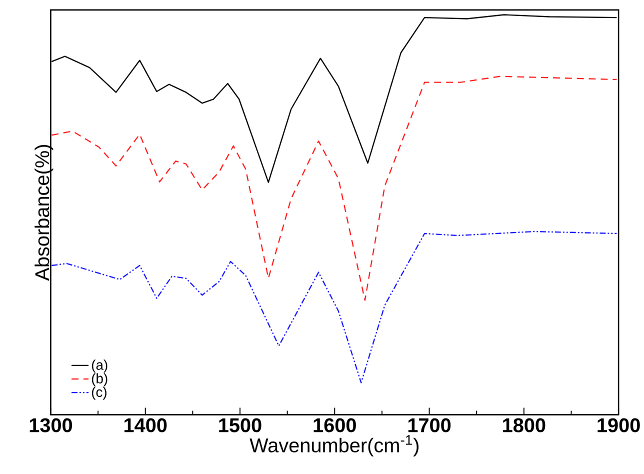 The width and height of the screenshot is (644, 474). What do you see at coordinates (99, 393) in the screenshot?
I see `legend-label: (c)` at bounding box center [99, 393].